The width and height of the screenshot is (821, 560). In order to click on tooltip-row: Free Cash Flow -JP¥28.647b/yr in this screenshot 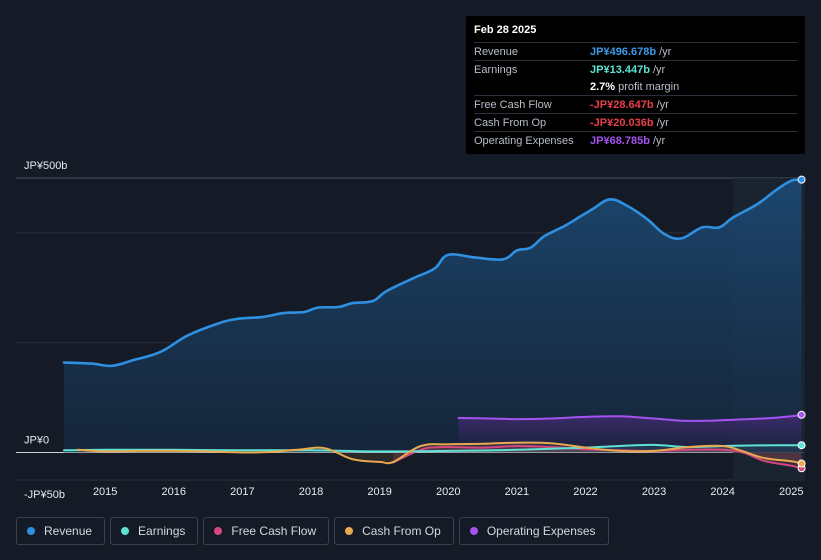, I will do `click(635, 104)`.